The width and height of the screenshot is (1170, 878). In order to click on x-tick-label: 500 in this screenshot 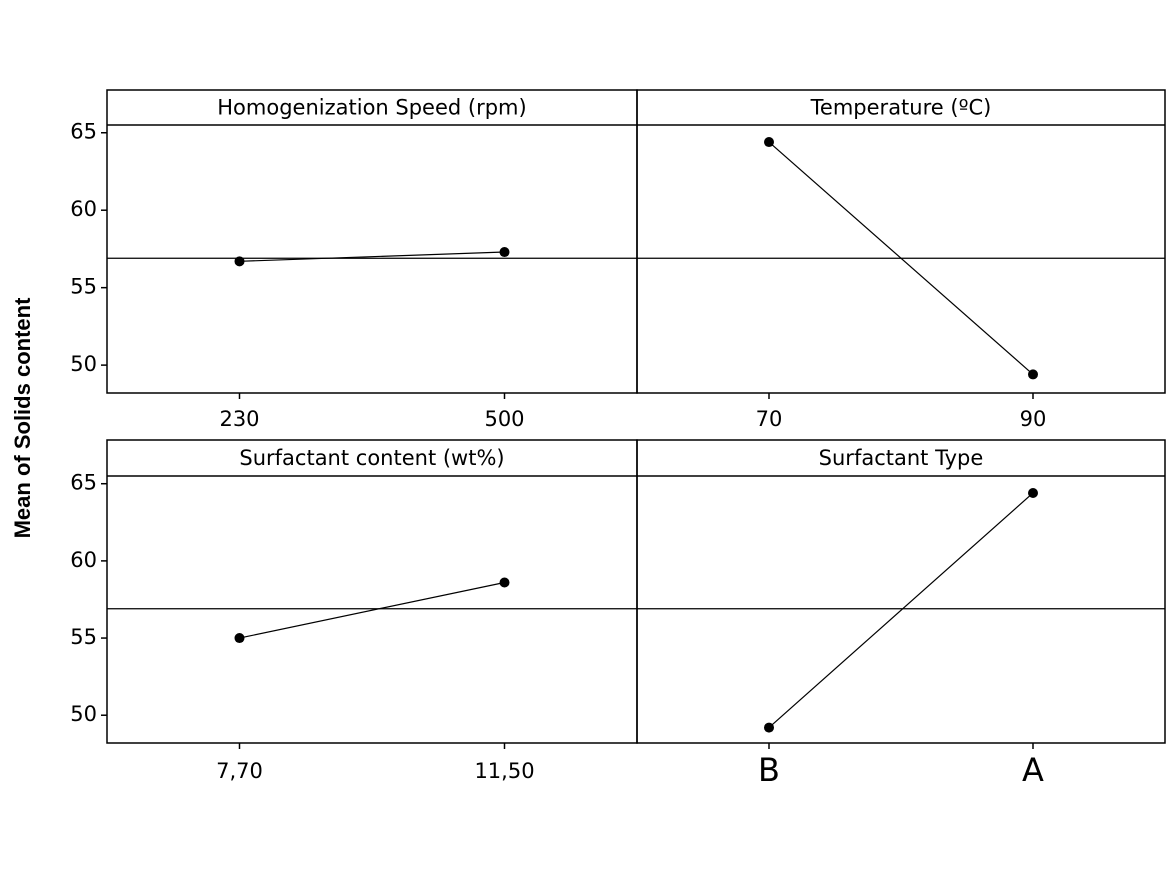, I will do `click(504, 419)`.